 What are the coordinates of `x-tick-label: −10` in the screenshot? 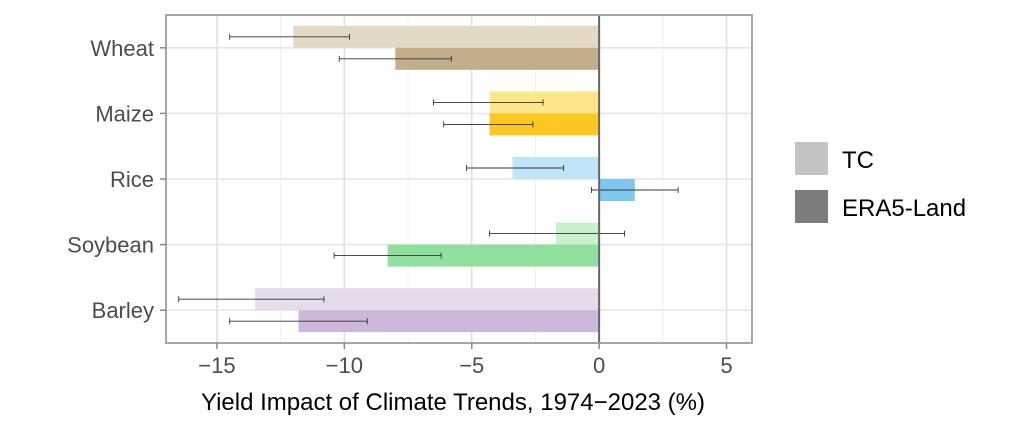 It's located at (344, 365).